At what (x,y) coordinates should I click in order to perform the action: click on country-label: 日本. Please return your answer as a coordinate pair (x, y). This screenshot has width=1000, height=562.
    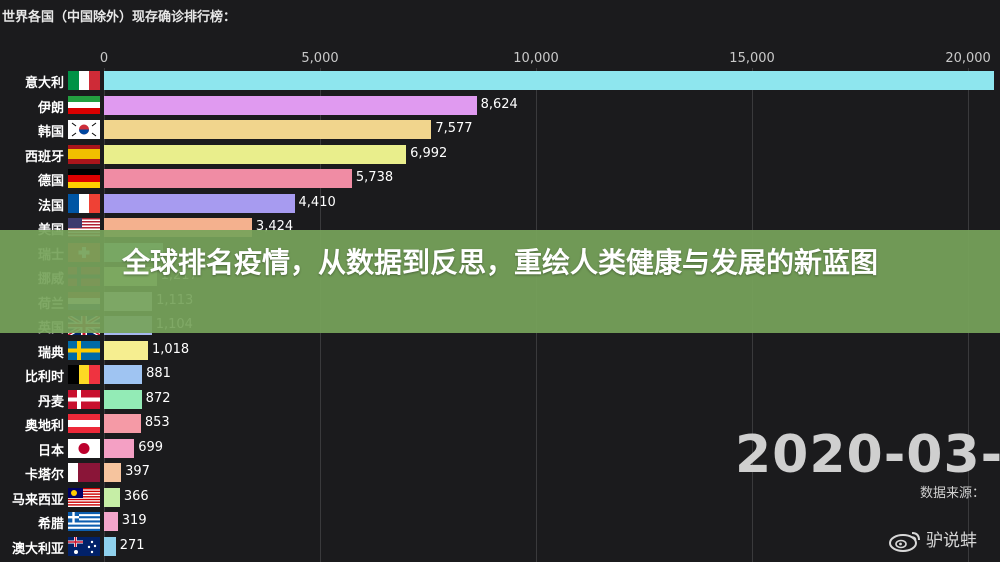
    Looking at the image, I should click on (50, 451).